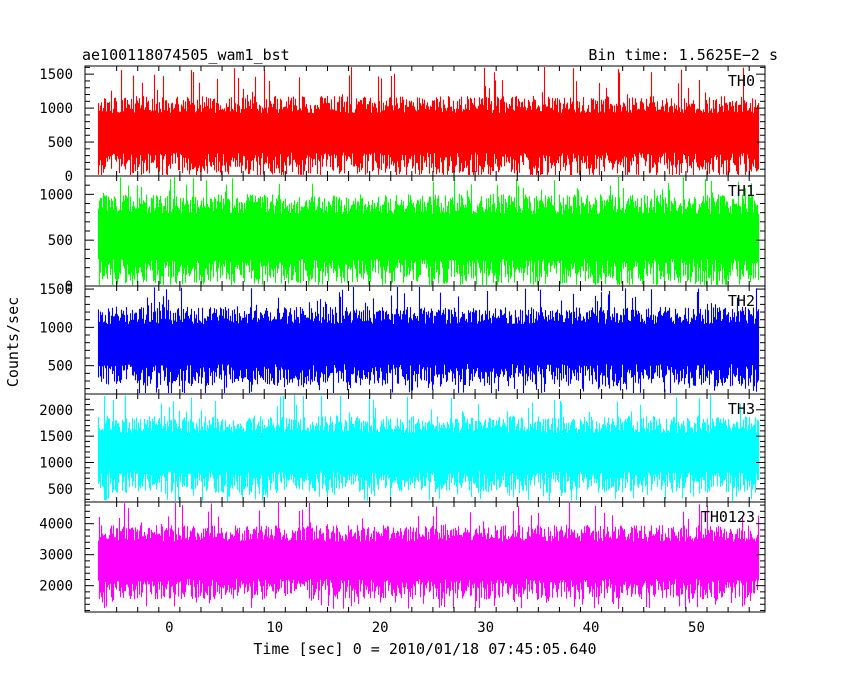 Image resolution: width=850 pixels, height=680 pixels. I want to click on bin-time-label: Bin time: 1.5625E−2 s, so click(683, 55).